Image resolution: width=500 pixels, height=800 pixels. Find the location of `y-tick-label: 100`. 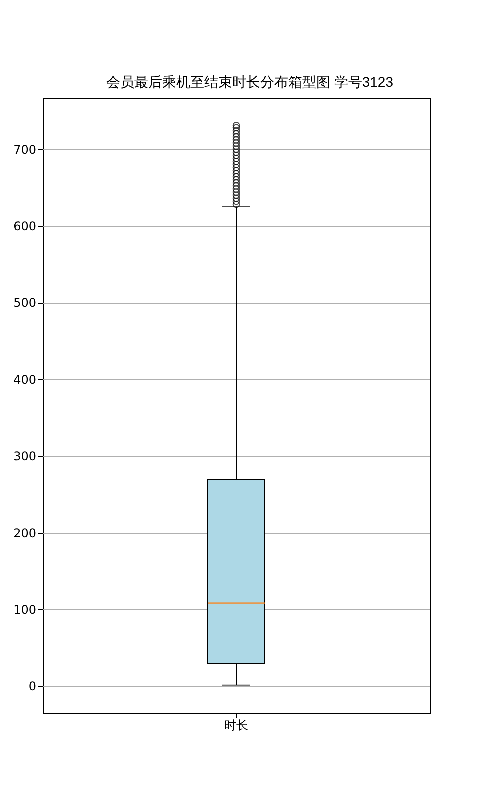

y-tick-label: 100 is located at coordinates (25, 609).